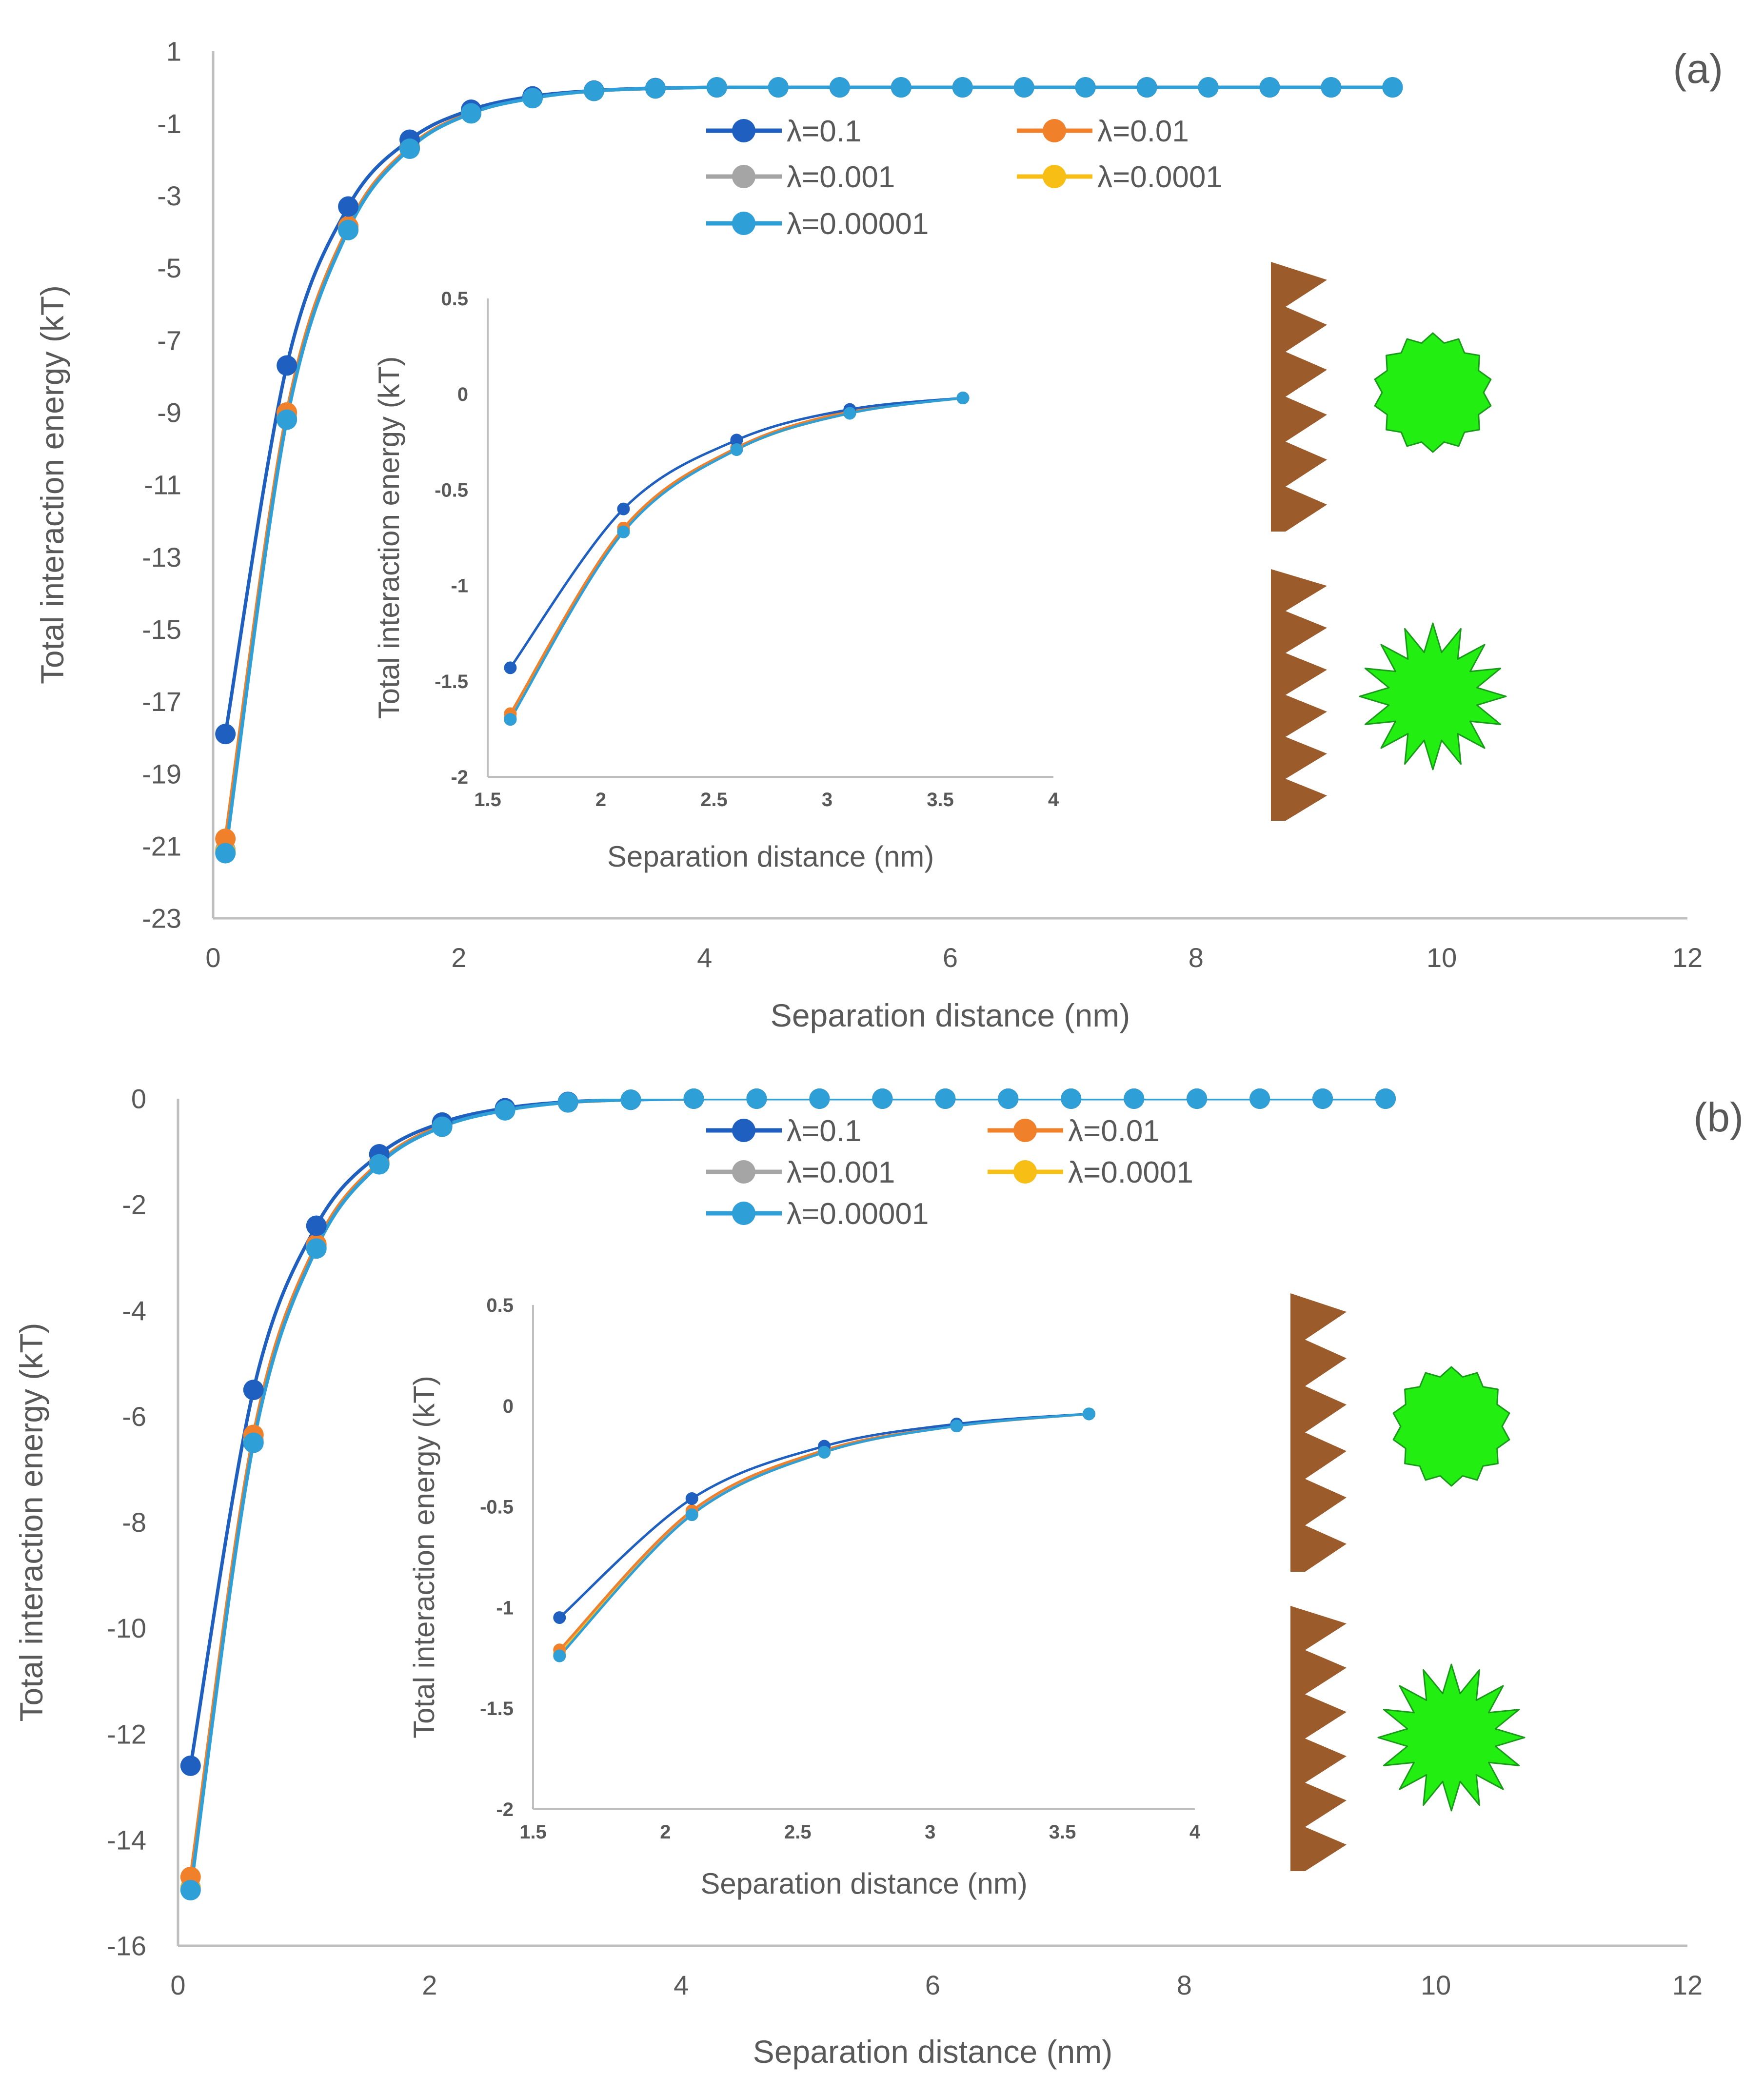  I want to click on x-tick-label: 0, so click(212, 957).